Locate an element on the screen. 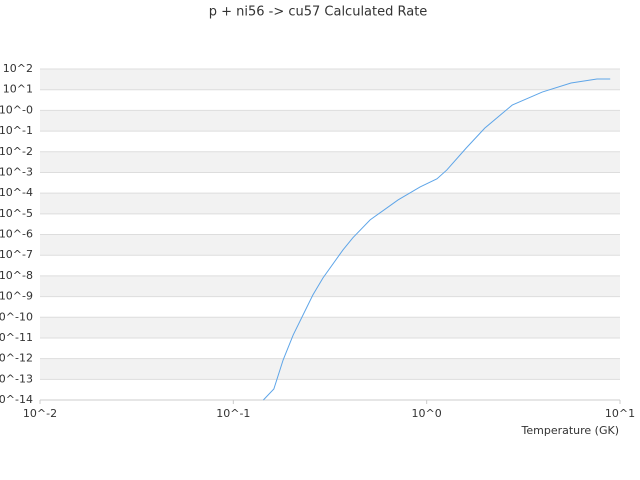 The image size is (640, 480). y-tick-label: 10^-9 is located at coordinates (16, 296).